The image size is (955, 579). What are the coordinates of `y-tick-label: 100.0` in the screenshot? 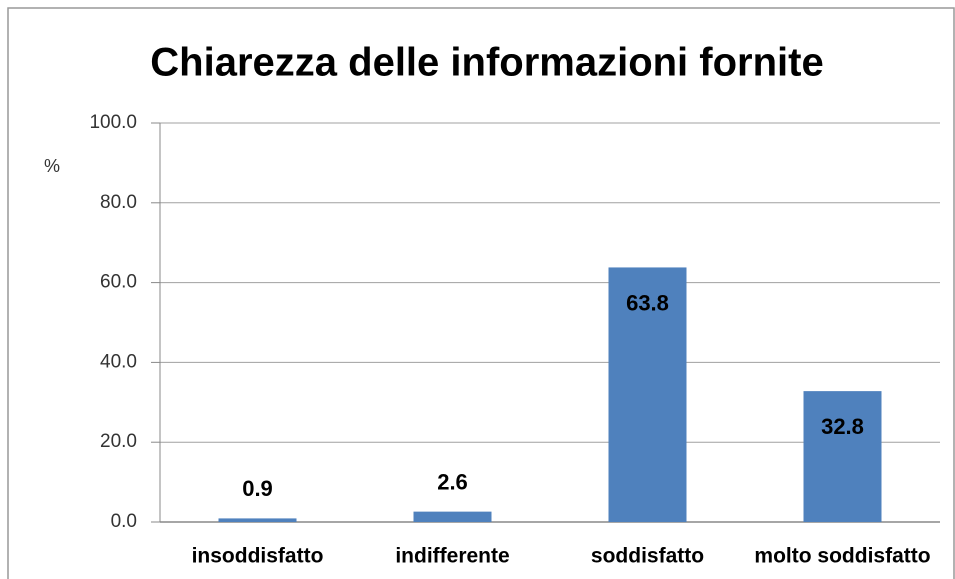 It's located at (113, 122).